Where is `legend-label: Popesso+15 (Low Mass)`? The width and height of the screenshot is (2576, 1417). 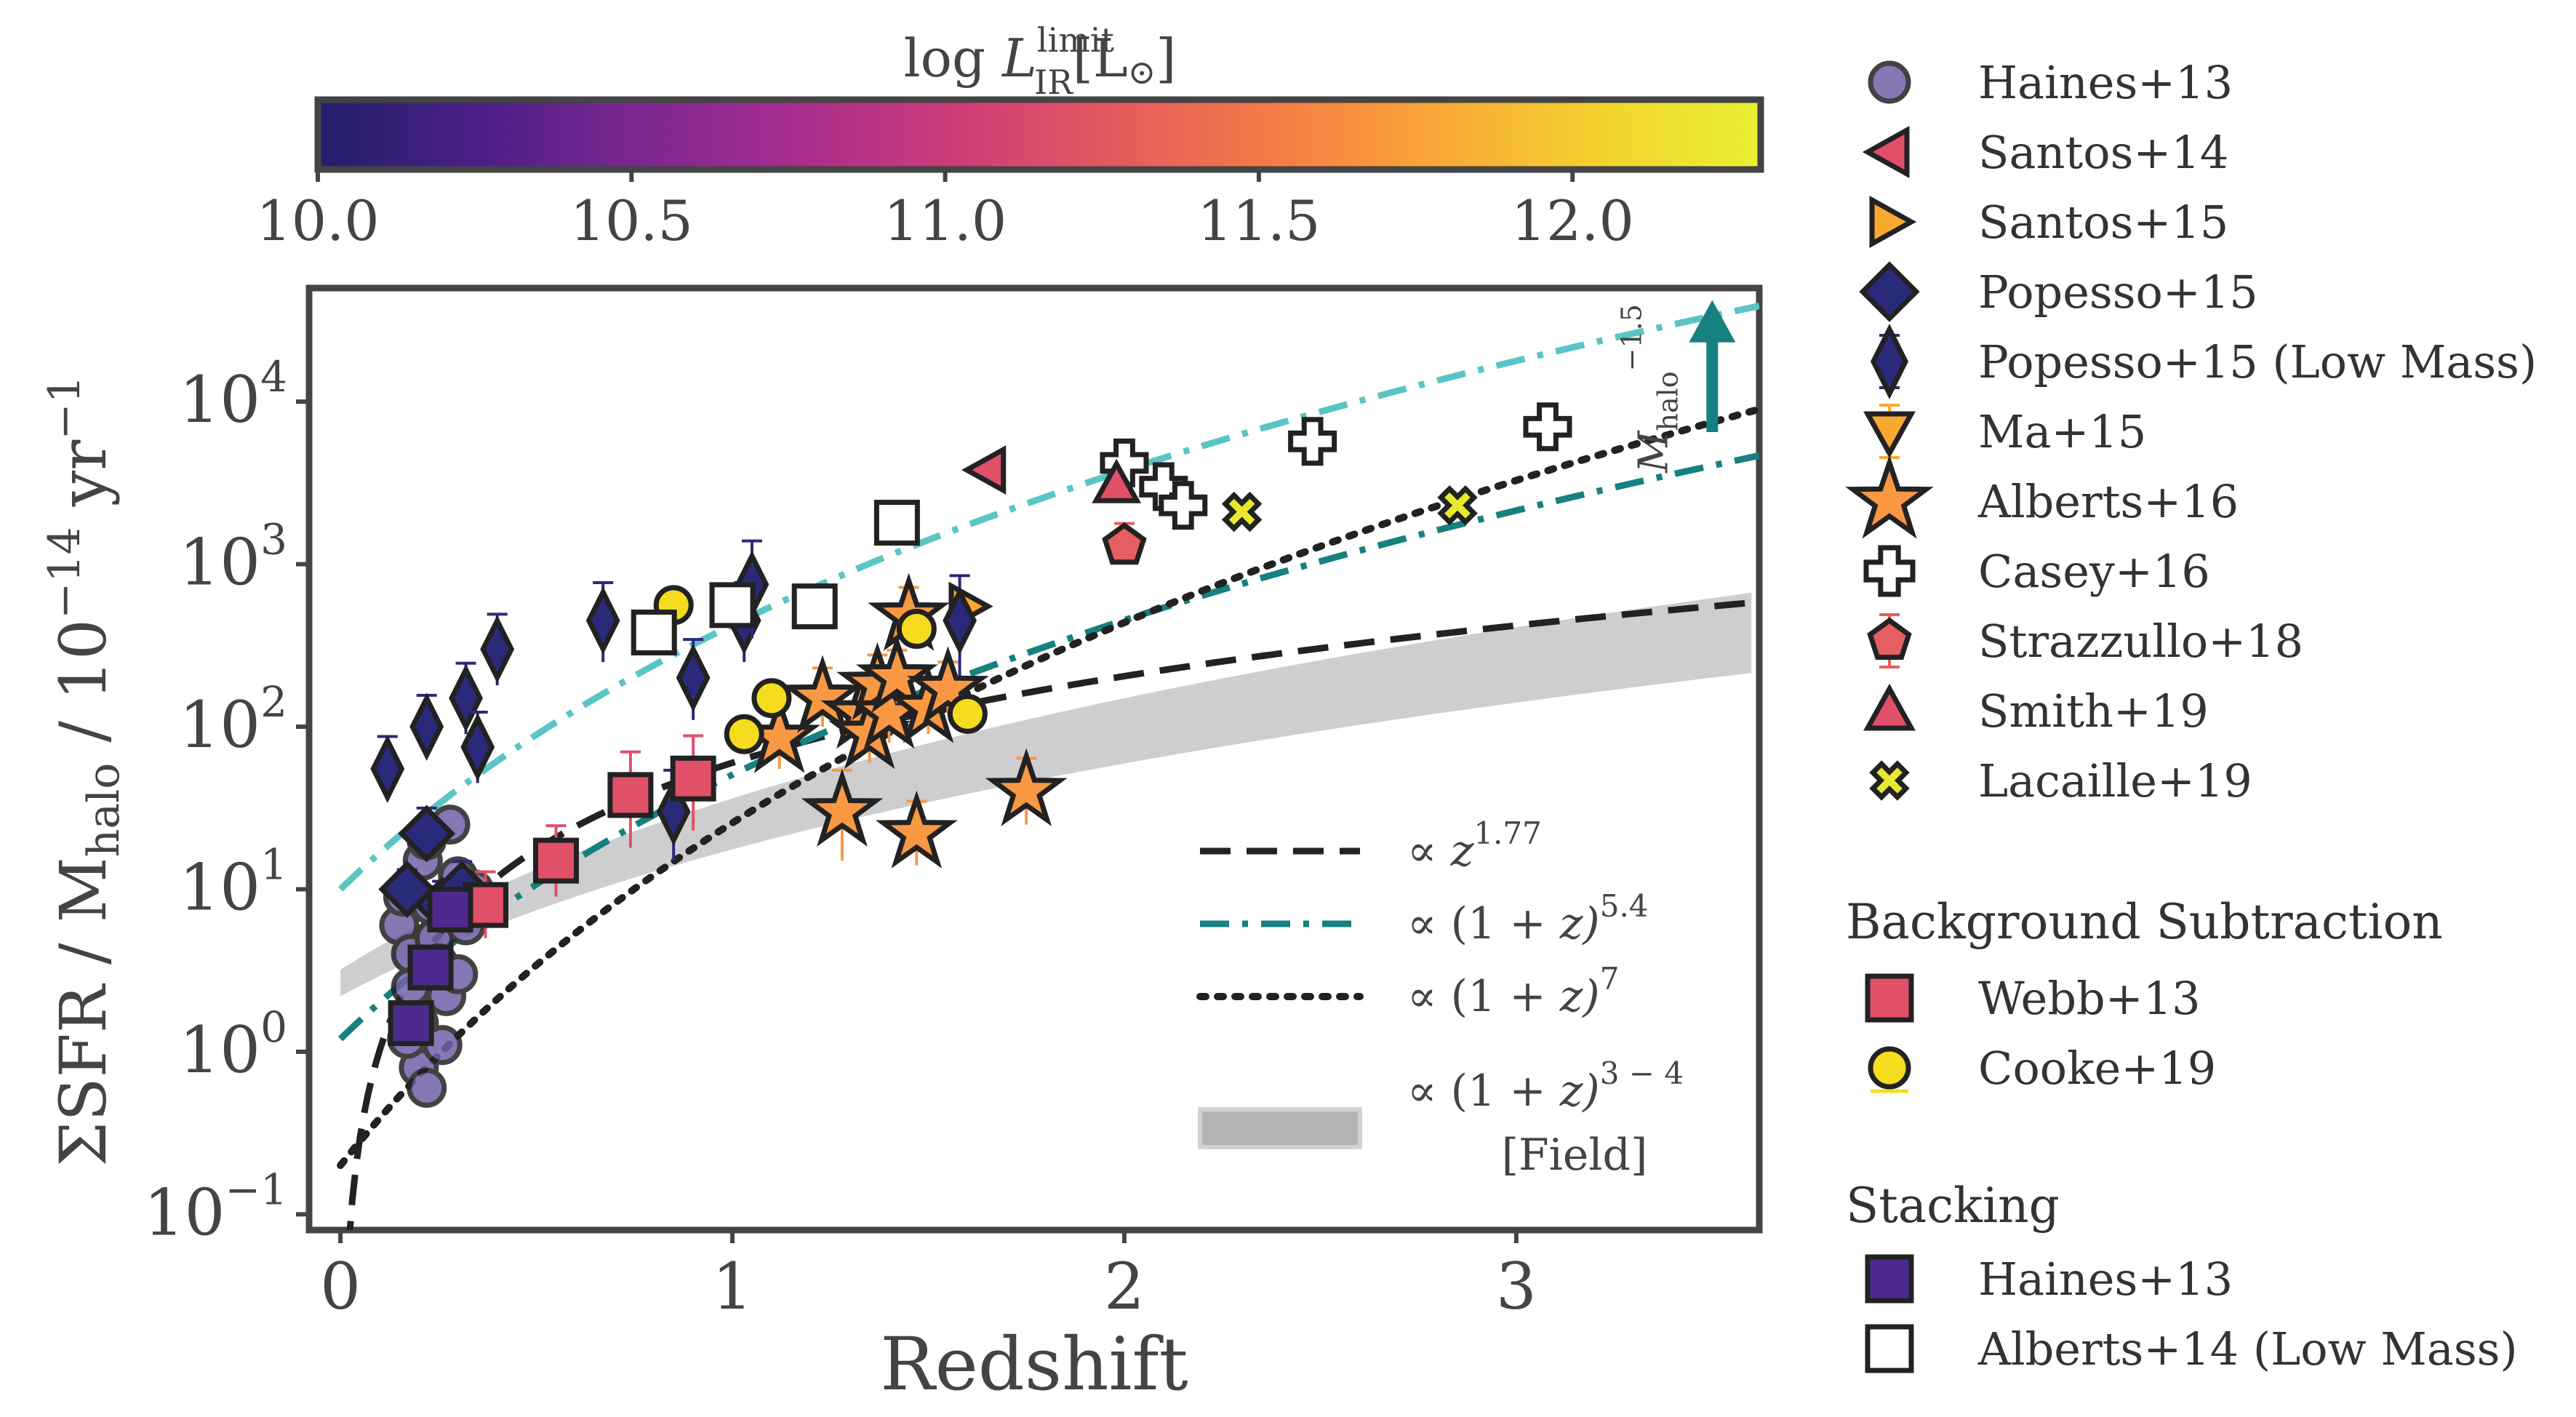 legend-label: Popesso+15 (Low Mass) is located at coordinates (2257, 362).